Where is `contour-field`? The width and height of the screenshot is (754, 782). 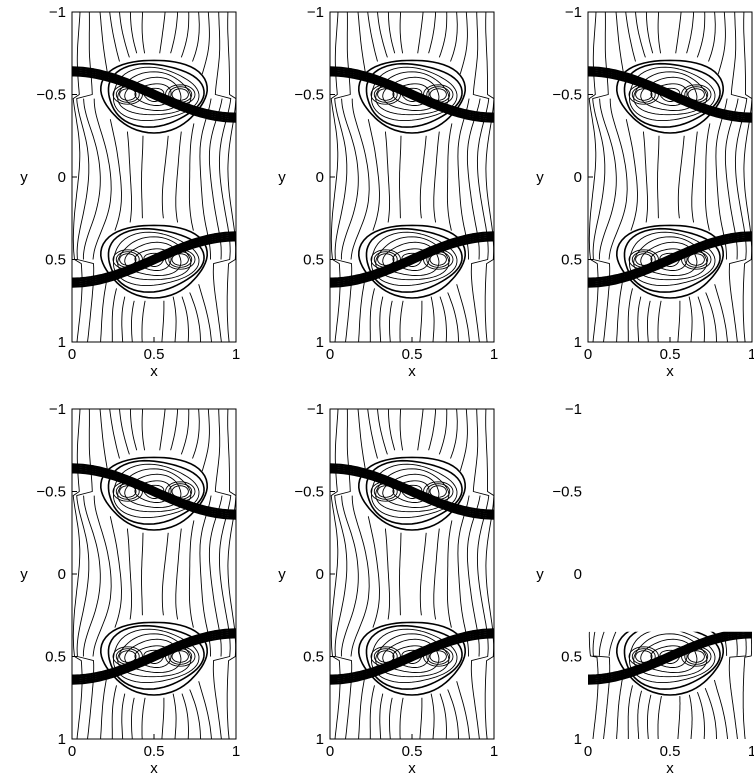
contour-field is located at coordinates (154, 574).